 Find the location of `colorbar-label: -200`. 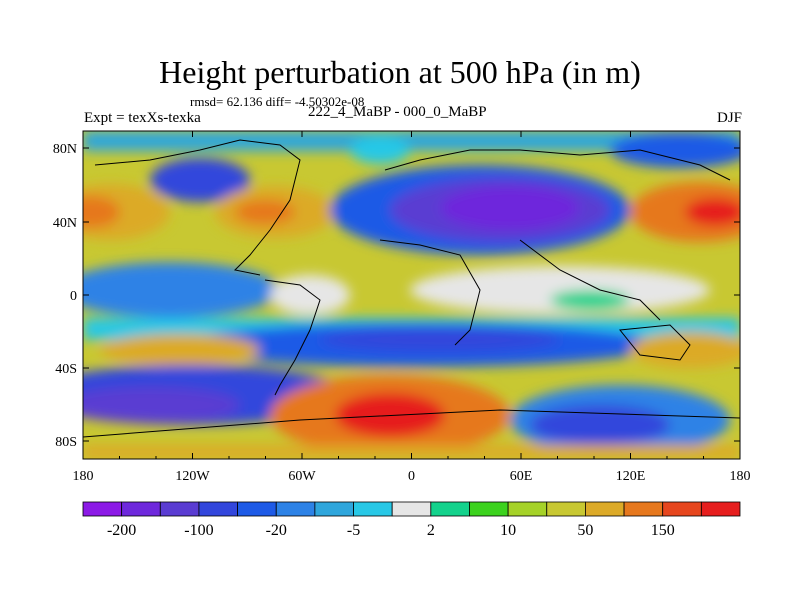

colorbar-label: -200 is located at coordinates (121, 530).